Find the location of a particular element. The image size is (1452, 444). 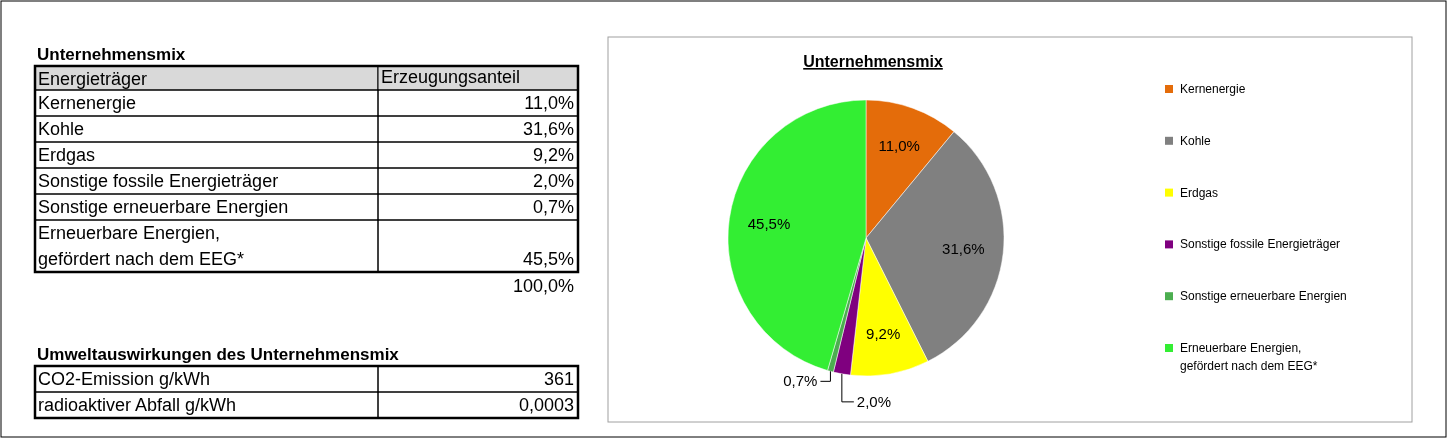

data-label: 31,6% is located at coordinates (963, 249).